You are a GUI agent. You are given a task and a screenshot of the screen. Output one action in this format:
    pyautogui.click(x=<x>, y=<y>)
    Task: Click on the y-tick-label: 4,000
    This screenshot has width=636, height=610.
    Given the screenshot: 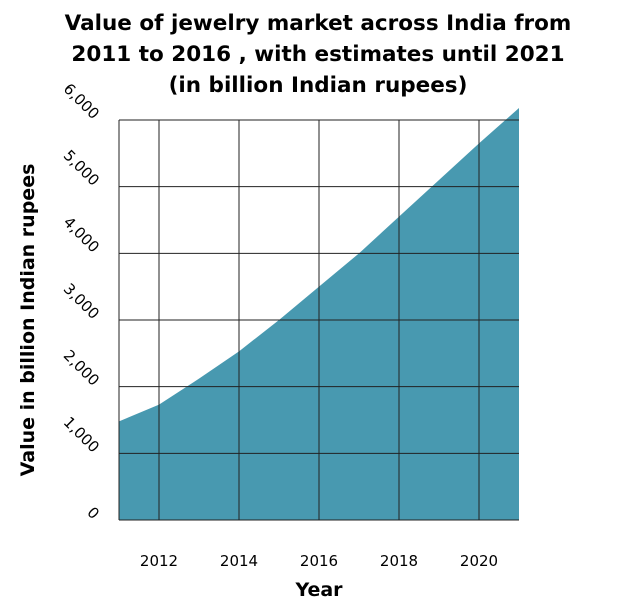 What is the action you would take?
    pyautogui.click(x=81, y=234)
    